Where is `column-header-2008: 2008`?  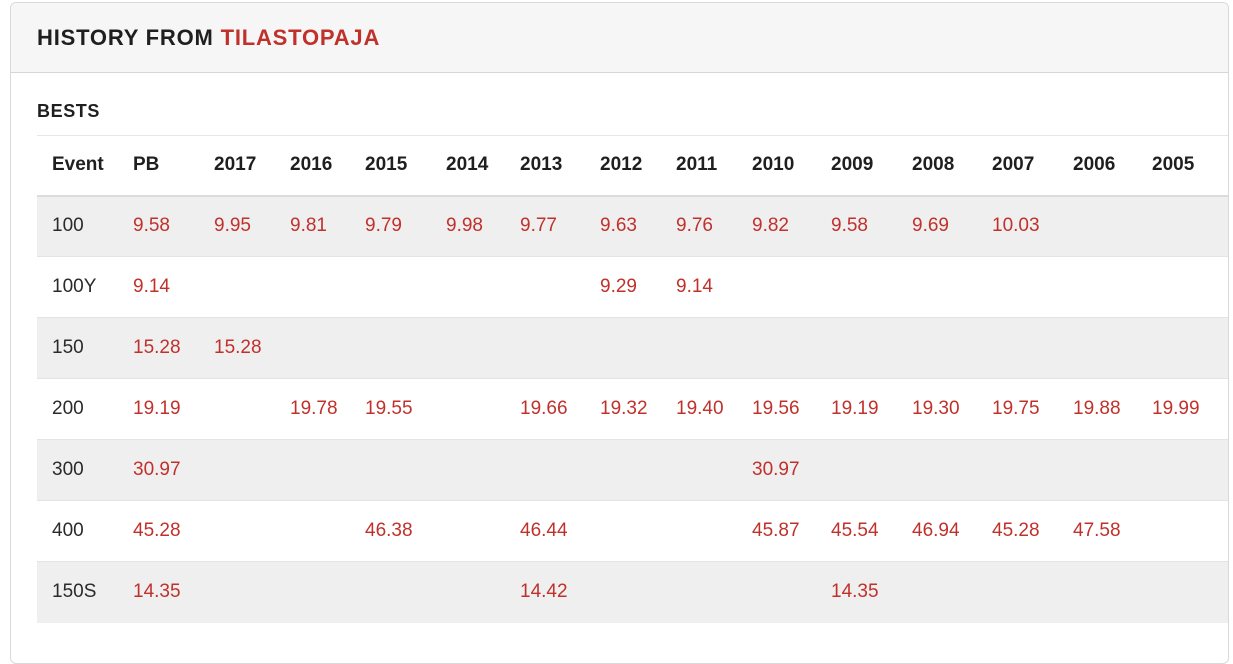
column-header-2008: 2008 is located at coordinates (933, 165).